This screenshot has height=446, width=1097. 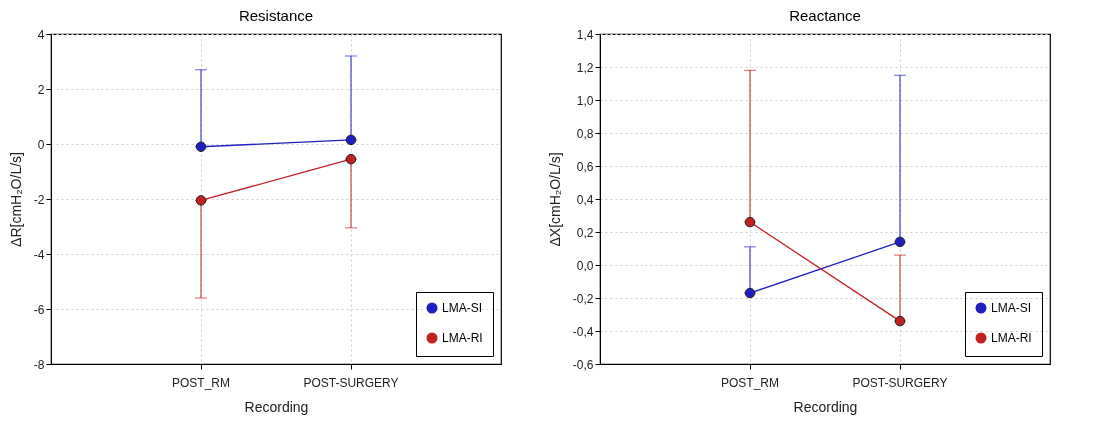 I want to click on y-tick-label: 0,0, so click(x=585, y=265).